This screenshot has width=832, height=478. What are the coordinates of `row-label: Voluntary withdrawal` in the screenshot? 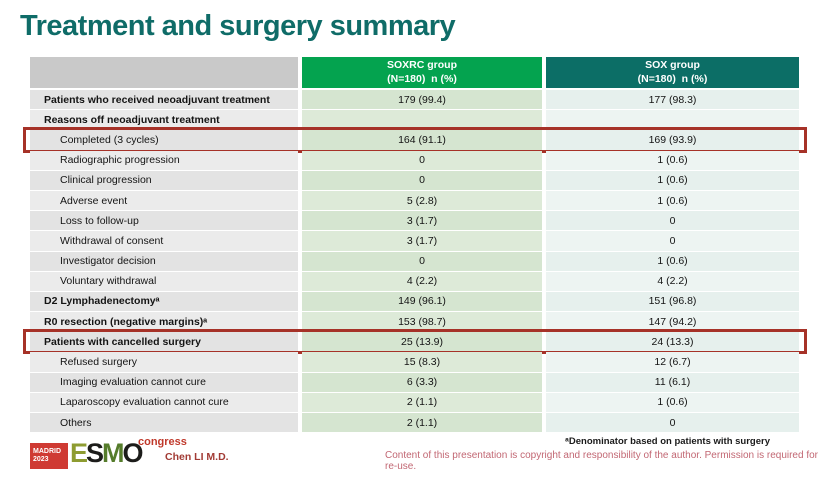 It's located at (164, 281).